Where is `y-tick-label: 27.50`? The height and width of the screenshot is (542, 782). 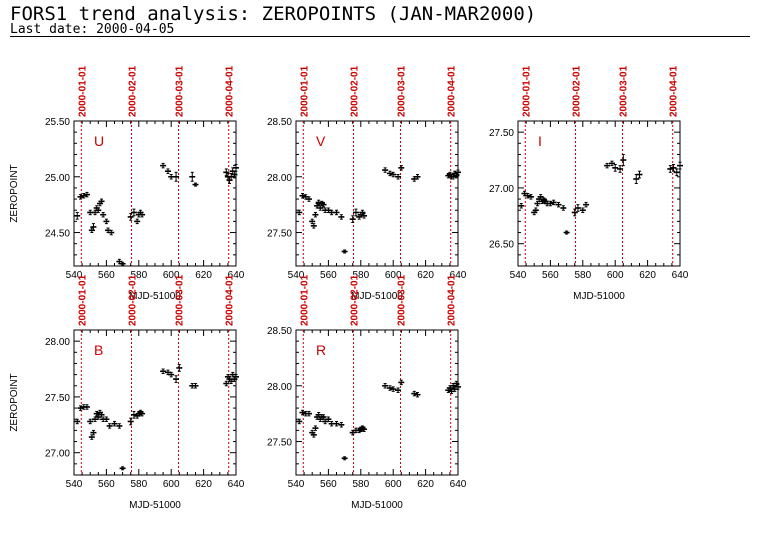
y-tick-label: 27.50 is located at coordinates (279, 443).